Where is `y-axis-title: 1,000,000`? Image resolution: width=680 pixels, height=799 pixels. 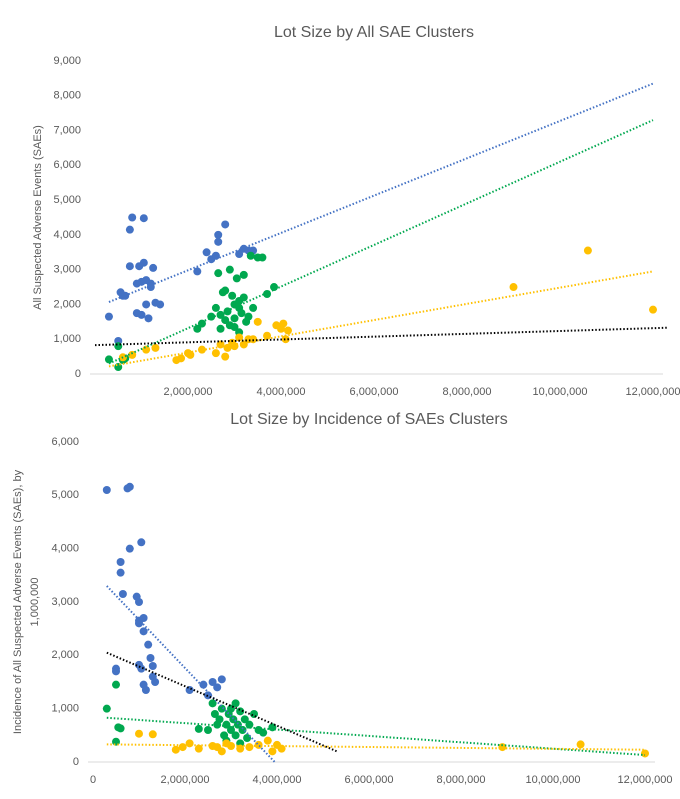
y-axis-title: 1,000,000 is located at coordinates (35, 602).